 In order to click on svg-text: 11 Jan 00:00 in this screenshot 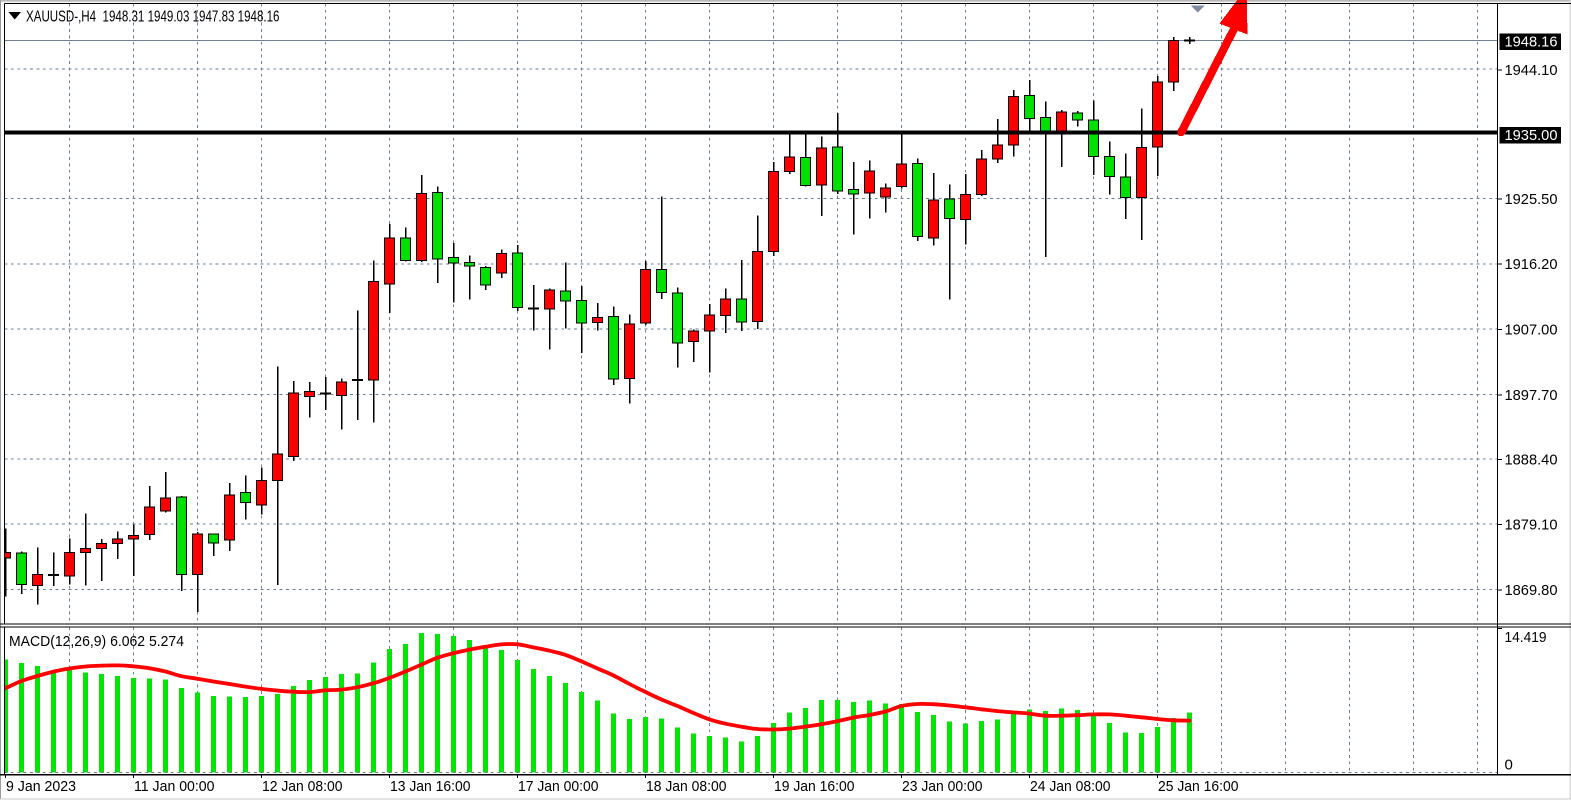, I will do `click(174, 786)`.